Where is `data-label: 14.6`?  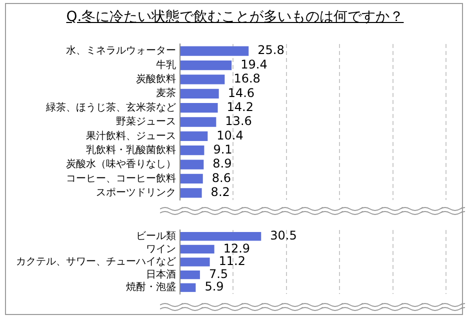
data-label: 14.6 is located at coordinates (241, 93).